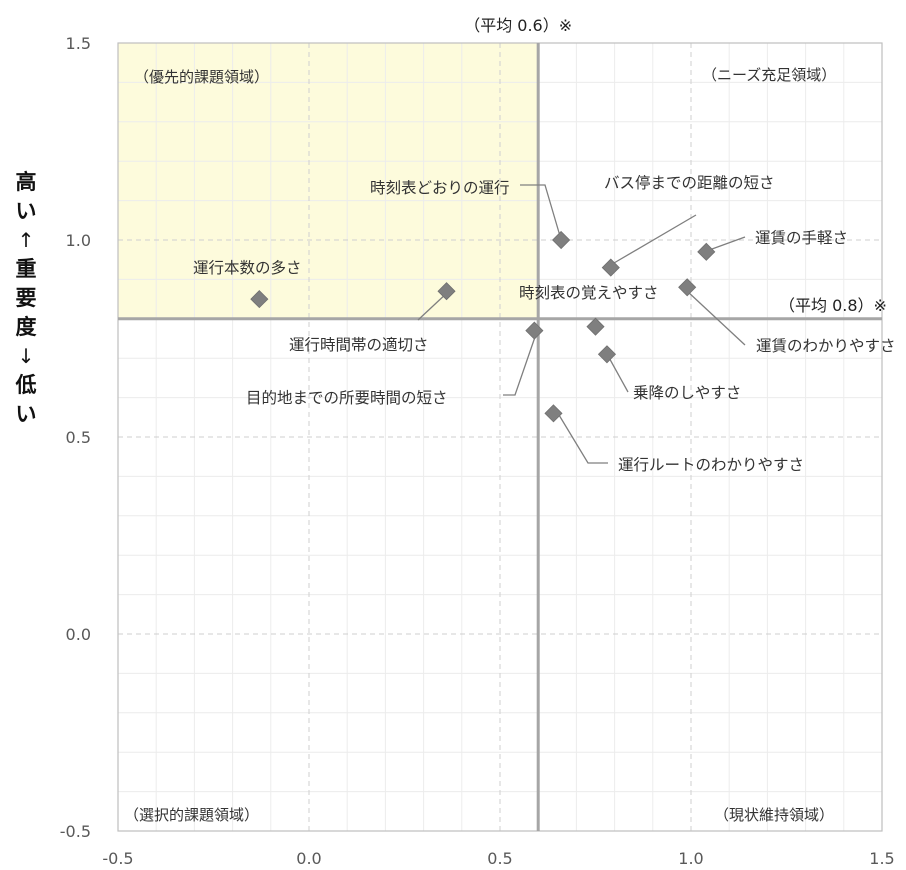  What do you see at coordinates (78, 634) in the screenshot?
I see `y-tick-label: 0.0` at bounding box center [78, 634].